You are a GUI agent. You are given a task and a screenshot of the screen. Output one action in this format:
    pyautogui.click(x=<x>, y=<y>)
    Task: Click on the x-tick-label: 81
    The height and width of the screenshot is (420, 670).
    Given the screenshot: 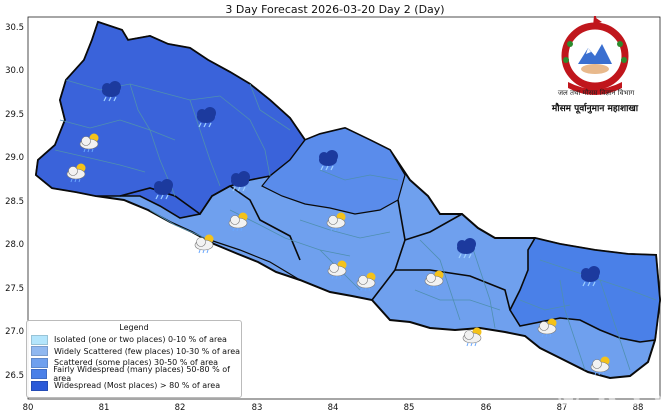 What is the action you would take?
    pyautogui.click(x=104, y=408)
    